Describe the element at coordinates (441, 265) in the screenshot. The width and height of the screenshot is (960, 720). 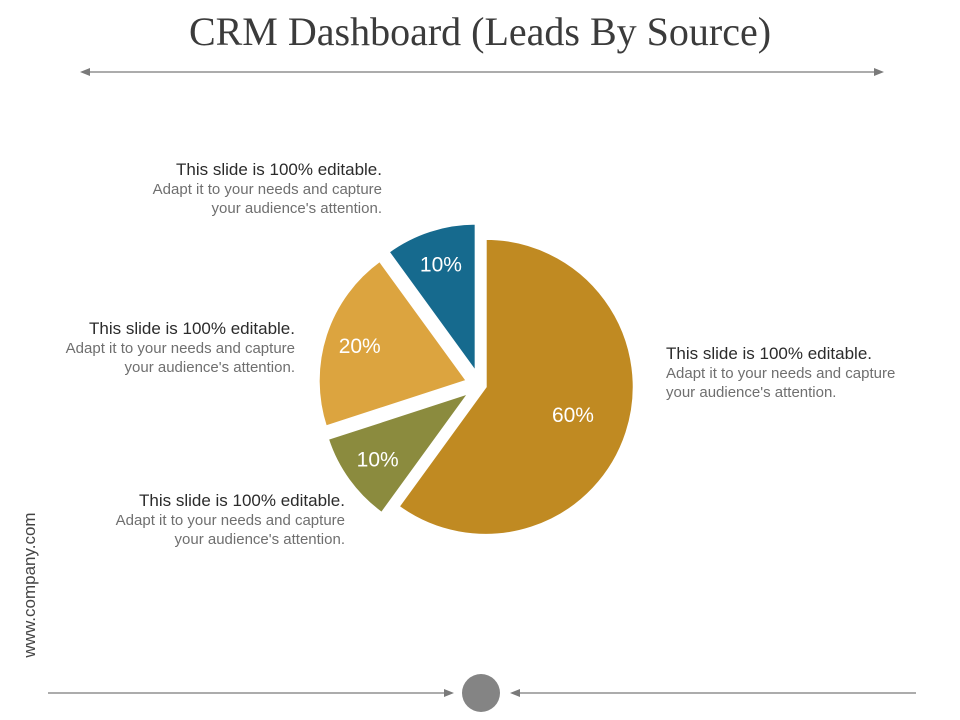
I see `pie-slice-label-3: 10%` at that location.